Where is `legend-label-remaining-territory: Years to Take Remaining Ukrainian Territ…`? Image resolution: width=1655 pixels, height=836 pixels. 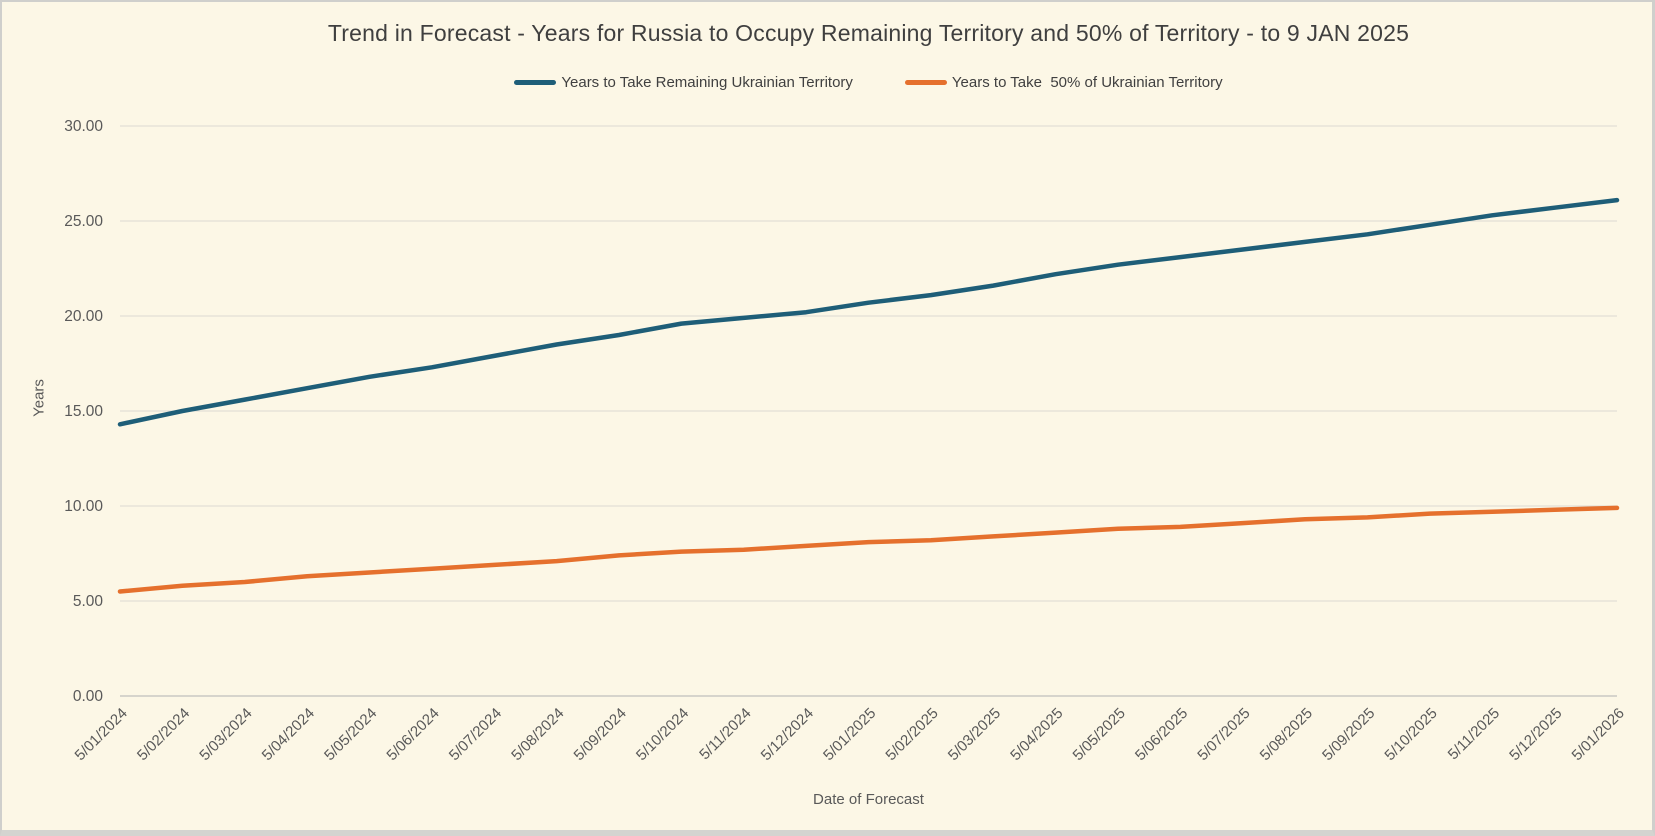
legend-label-remaining-territory: Years to Take Remaining Ukrainian Territ… is located at coordinates (707, 82).